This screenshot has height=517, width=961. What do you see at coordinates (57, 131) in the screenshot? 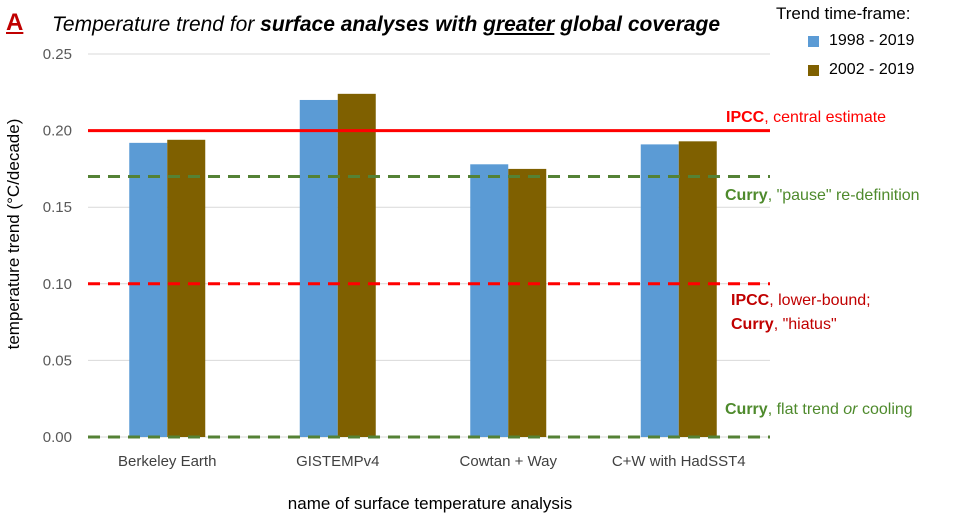
I see `y-tick-label: 0.20` at bounding box center [57, 131].